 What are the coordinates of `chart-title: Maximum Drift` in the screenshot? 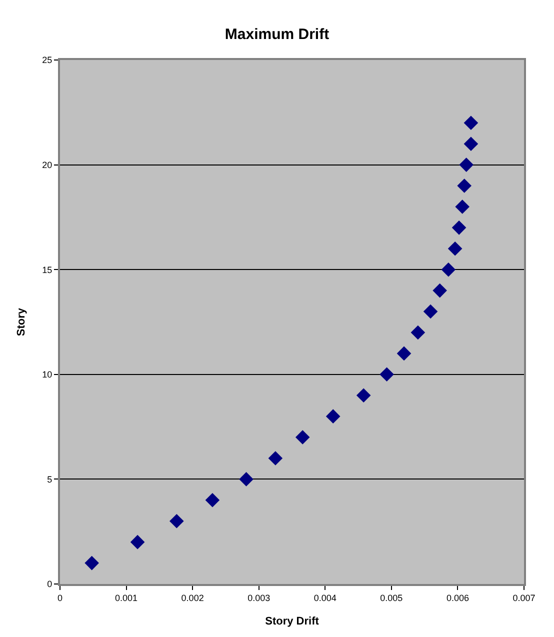 It's located at (277, 35).